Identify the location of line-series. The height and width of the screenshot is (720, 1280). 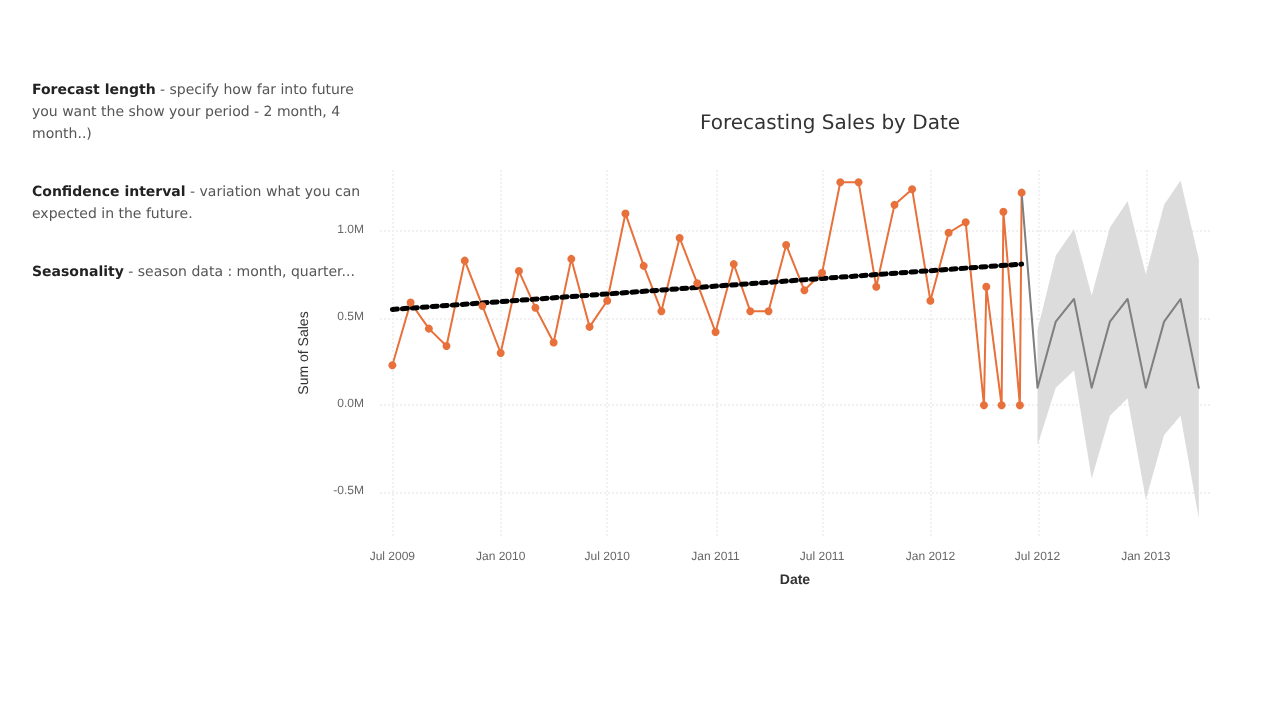
(1110, 290).